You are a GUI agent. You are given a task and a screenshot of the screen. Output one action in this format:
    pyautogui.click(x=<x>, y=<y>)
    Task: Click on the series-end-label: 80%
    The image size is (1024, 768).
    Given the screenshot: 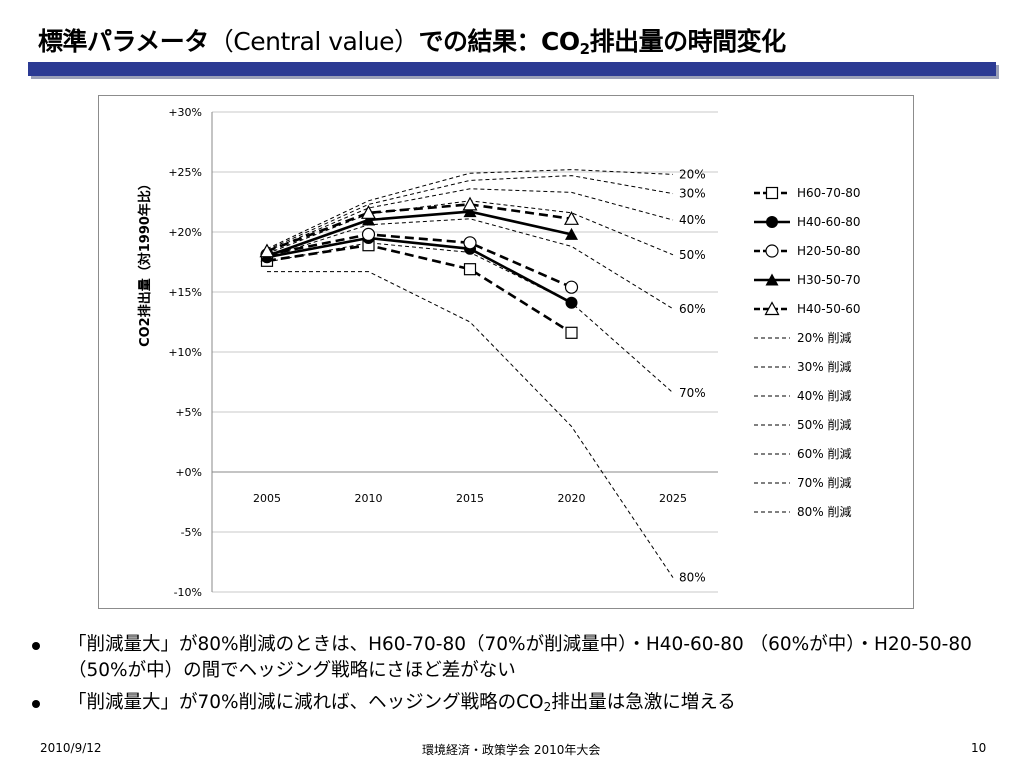 What is the action you would take?
    pyautogui.click(x=692, y=578)
    